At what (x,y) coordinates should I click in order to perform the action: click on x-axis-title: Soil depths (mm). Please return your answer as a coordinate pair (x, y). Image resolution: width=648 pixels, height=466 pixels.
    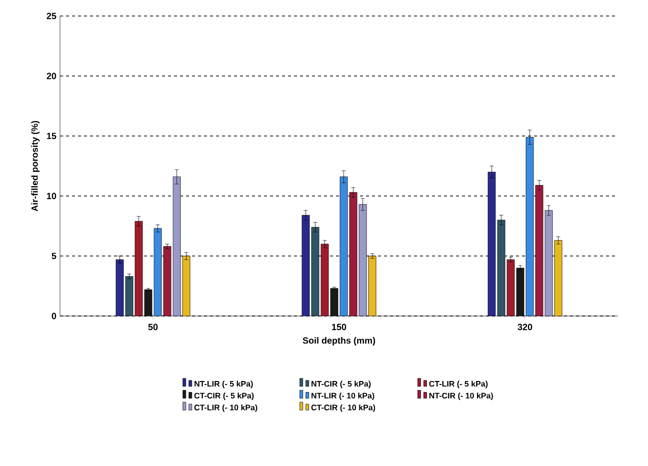
    Looking at the image, I should click on (339, 341).